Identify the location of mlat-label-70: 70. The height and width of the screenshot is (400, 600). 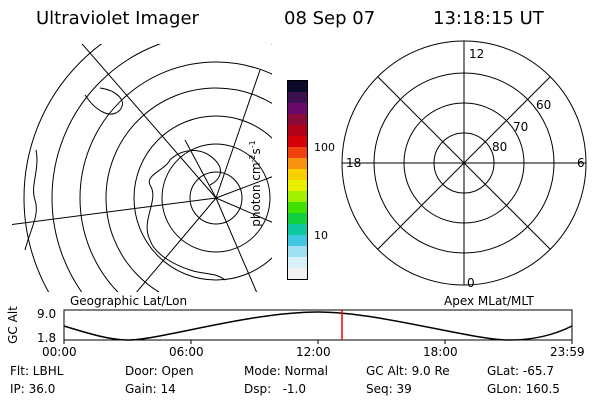
(521, 127).